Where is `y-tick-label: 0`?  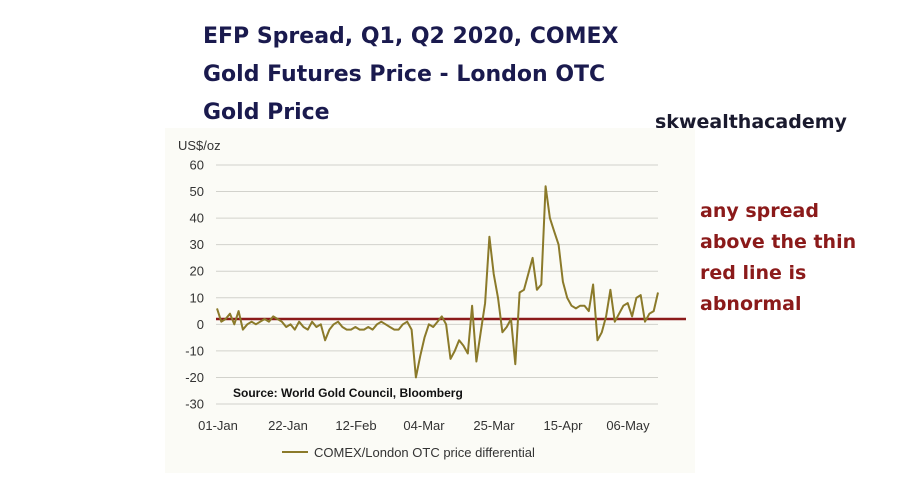 y-tick-label: 0 is located at coordinates (200, 324).